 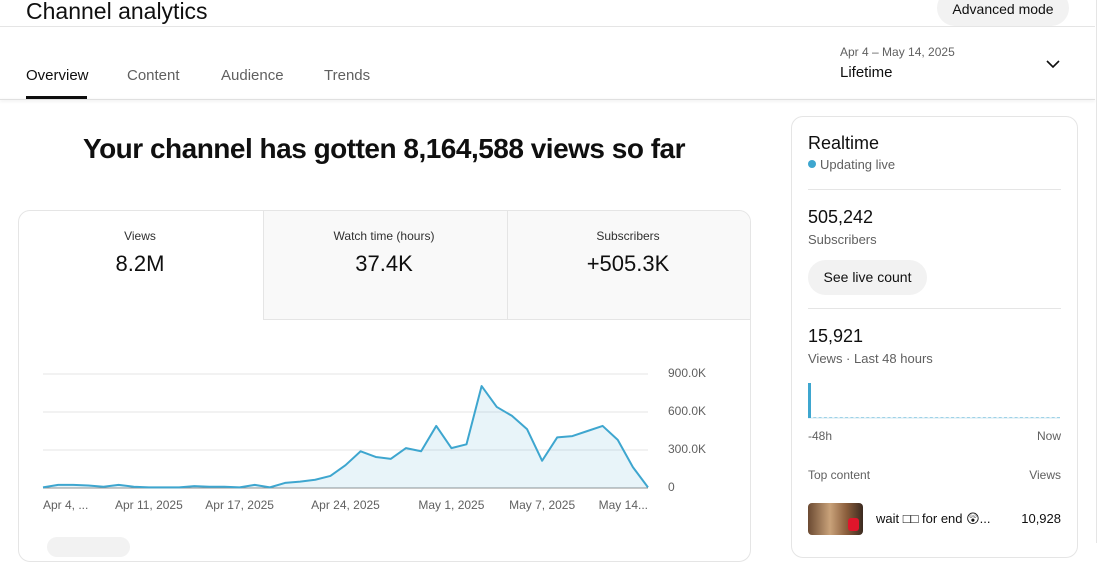 What do you see at coordinates (687, 449) in the screenshot?
I see `y-tick-label: 300.0K` at bounding box center [687, 449].